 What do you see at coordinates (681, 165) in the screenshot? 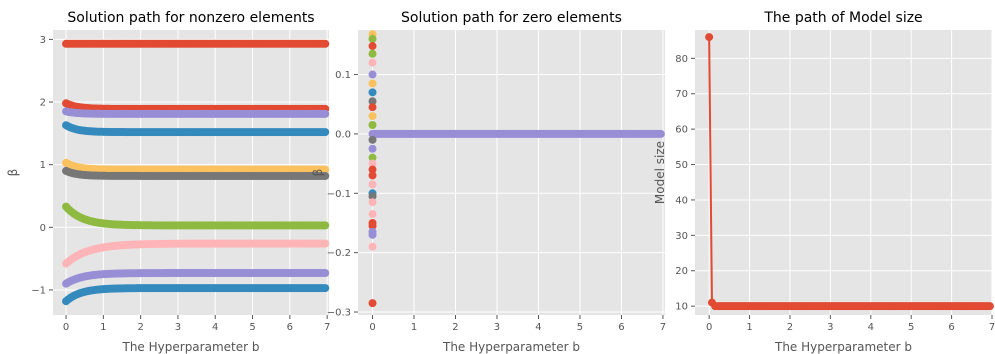
I see `y-tick-label: 50` at bounding box center [681, 165].